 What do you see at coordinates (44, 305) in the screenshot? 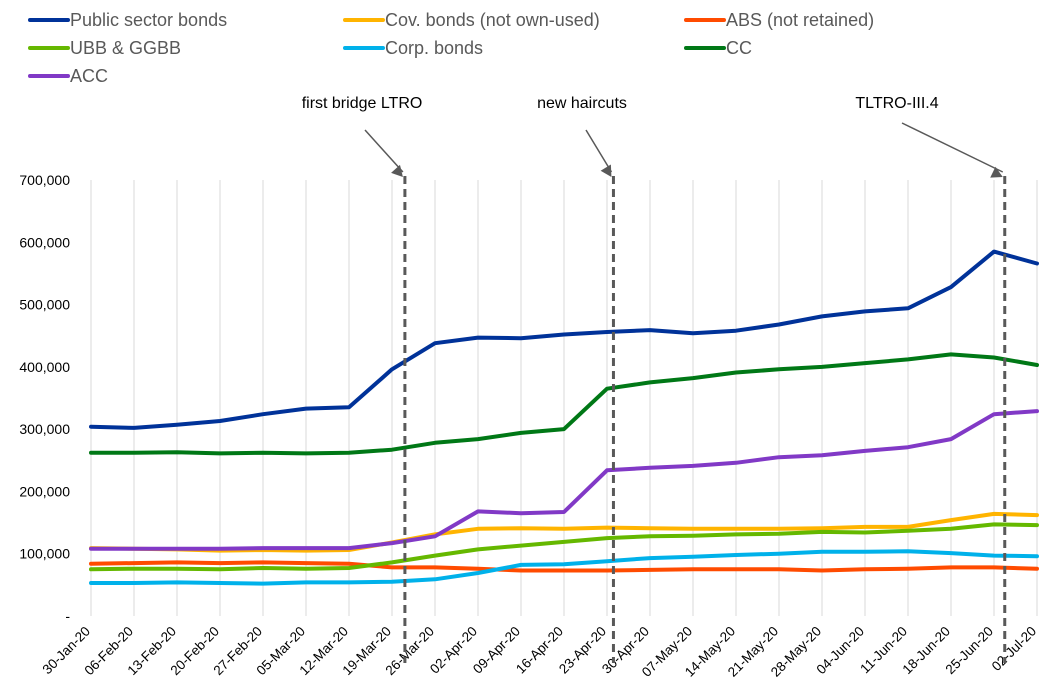
I see `y-tick-label: 500,000` at bounding box center [44, 305].